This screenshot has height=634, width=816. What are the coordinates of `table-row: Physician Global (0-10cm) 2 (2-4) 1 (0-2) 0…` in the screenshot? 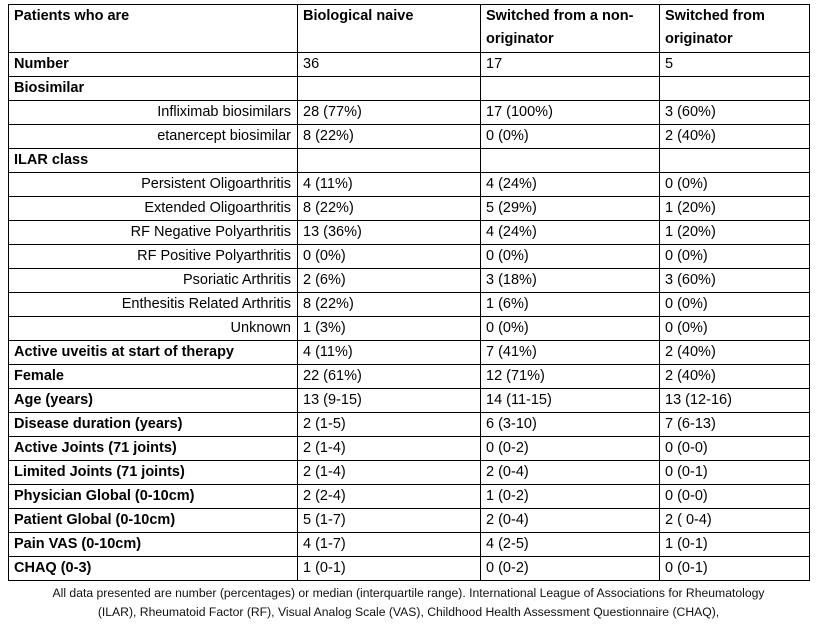 It's located at (409, 496).